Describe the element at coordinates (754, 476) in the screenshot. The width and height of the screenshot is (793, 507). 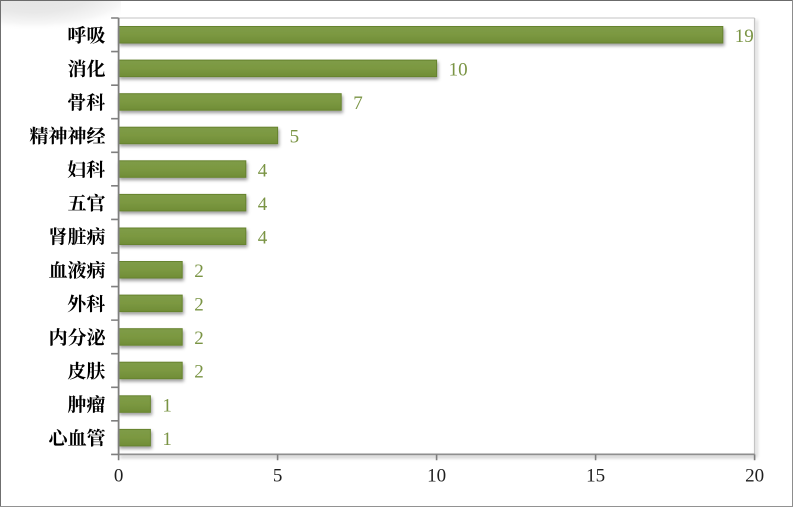
I see `svg-text: 20` at that location.